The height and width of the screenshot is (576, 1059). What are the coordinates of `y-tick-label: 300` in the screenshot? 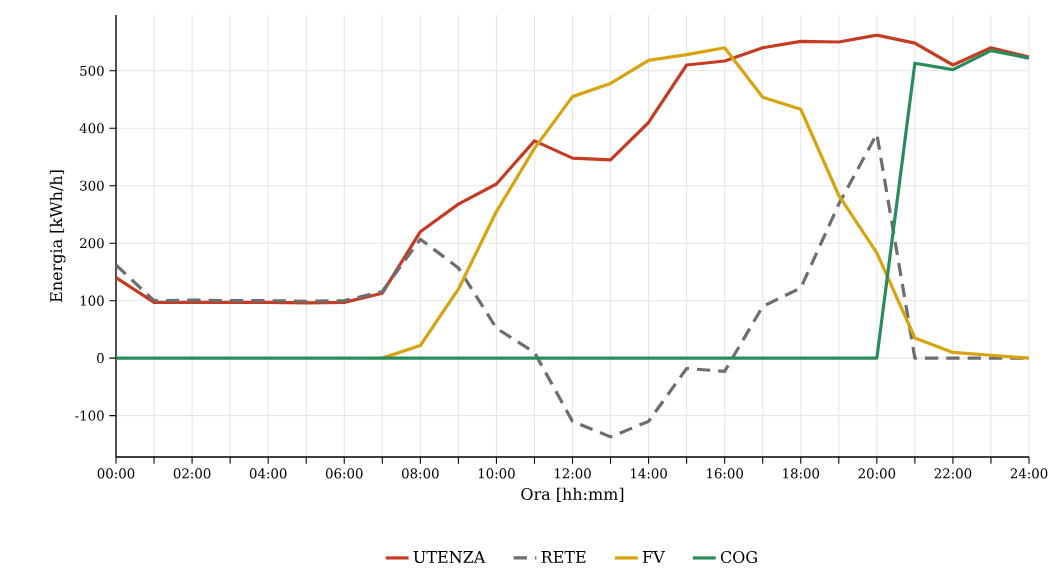 It's located at (92, 185).